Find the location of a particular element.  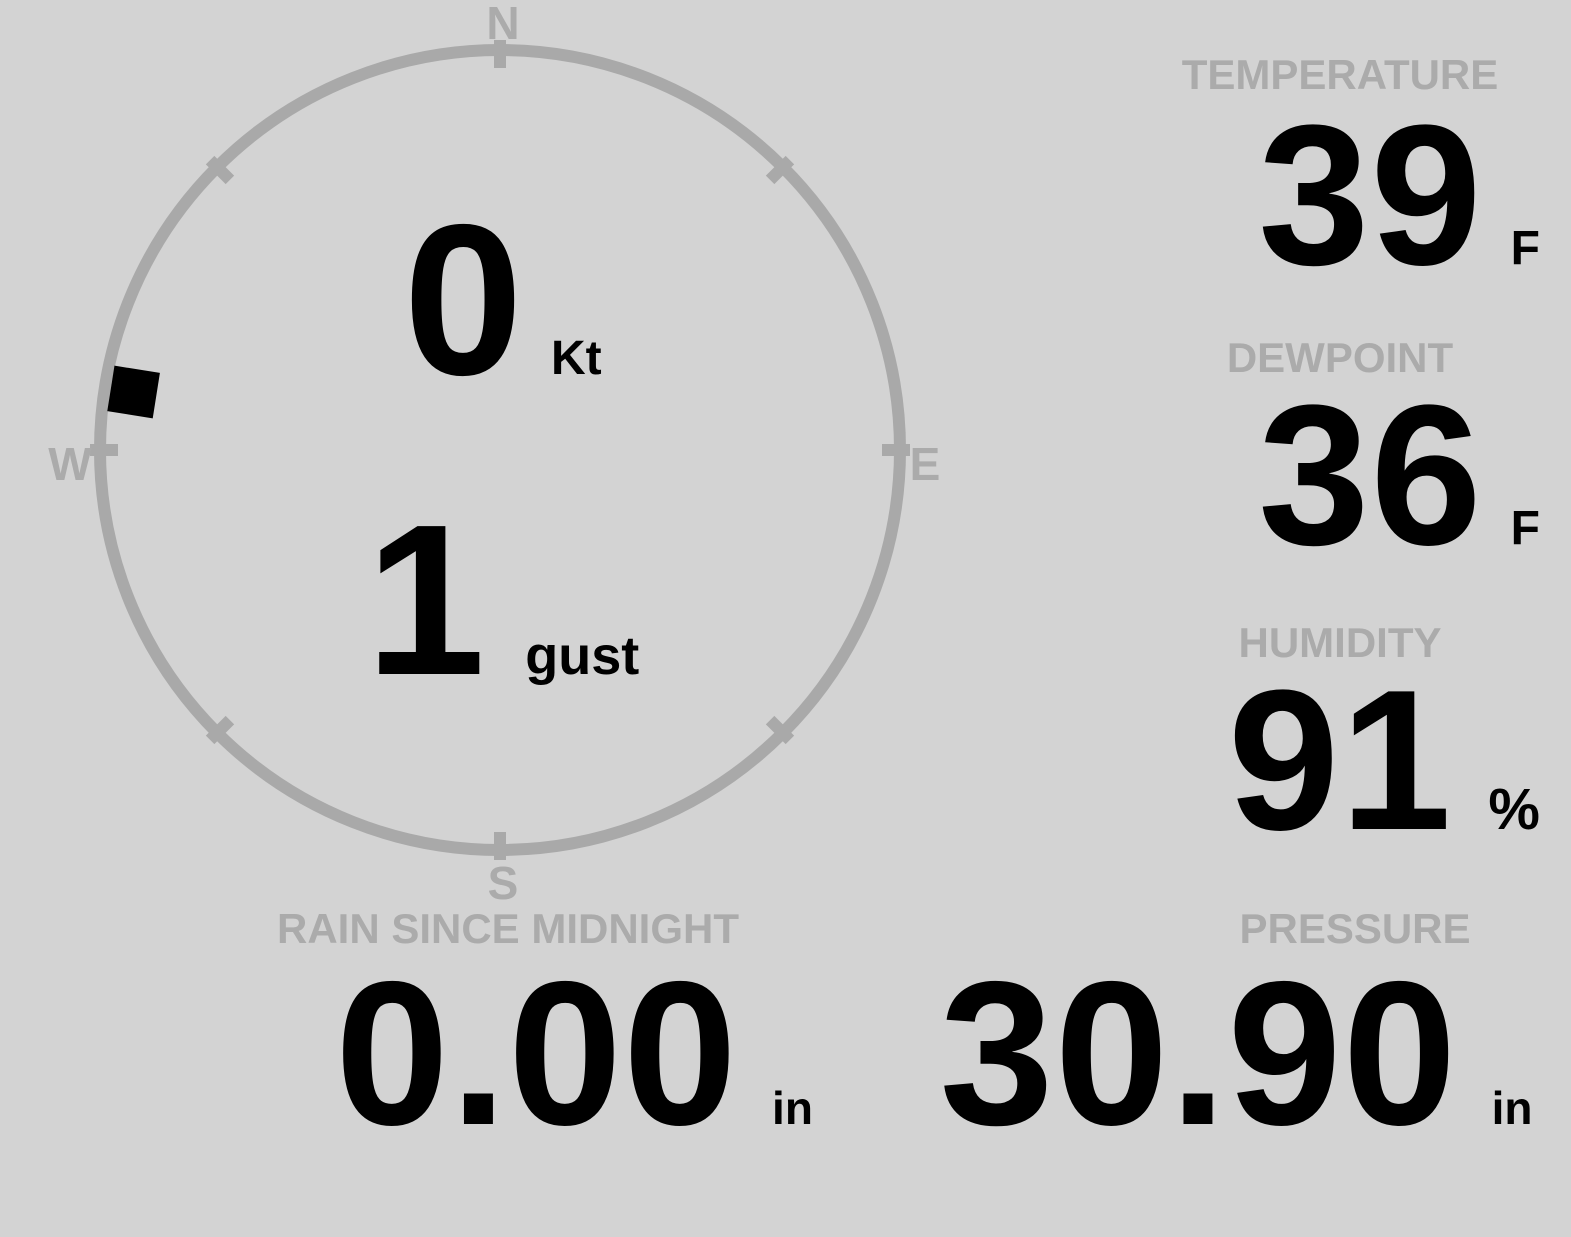

wind-speed-row: 0 Kt is located at coordinates (502, 299).